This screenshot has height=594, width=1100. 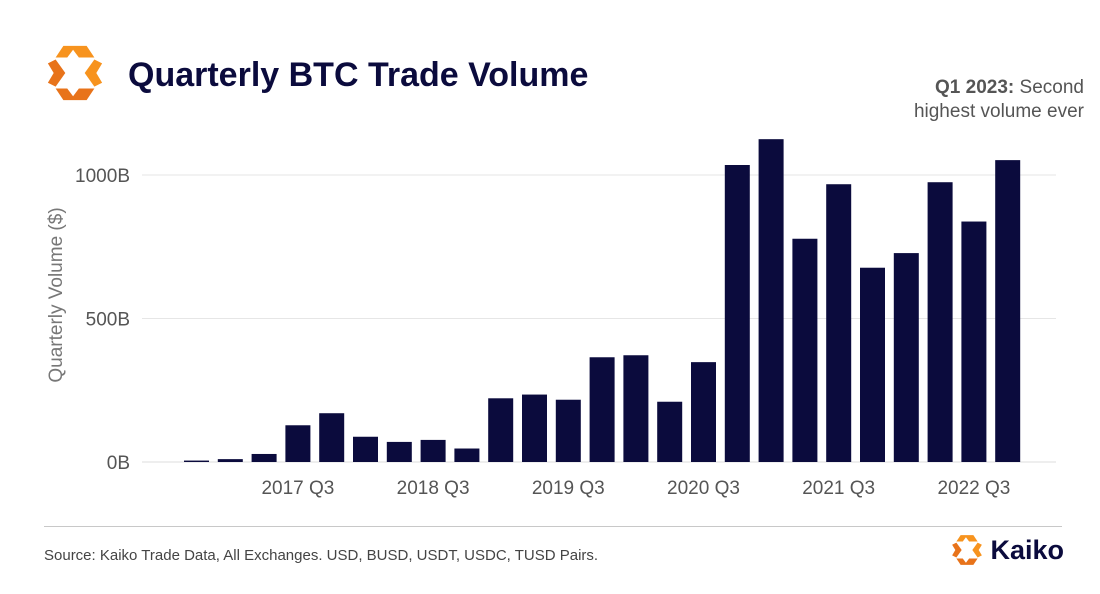 I want to click on bar-2021-q2, so click(x=805, y=350).